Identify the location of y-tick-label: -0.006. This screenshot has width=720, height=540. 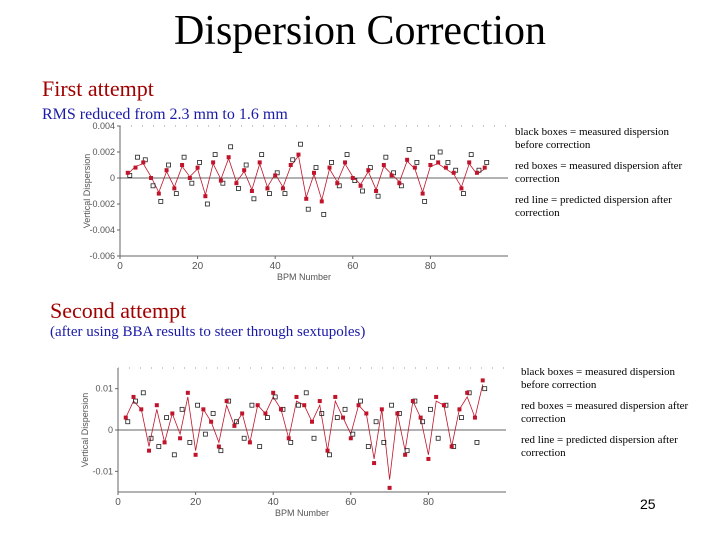
(102, 256).